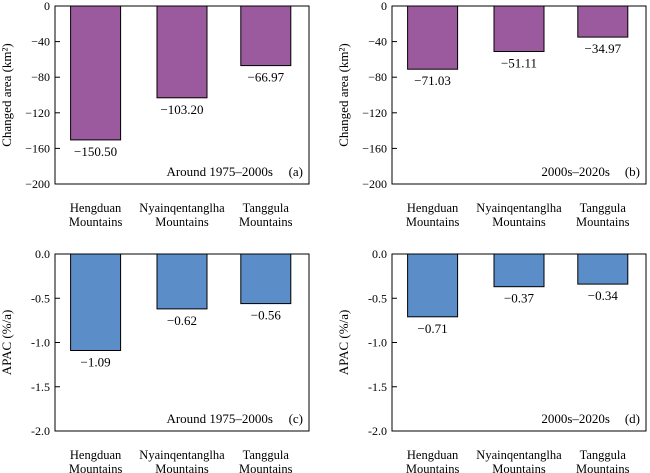  I want to click on data-label: −71.03, so click(432, 80).